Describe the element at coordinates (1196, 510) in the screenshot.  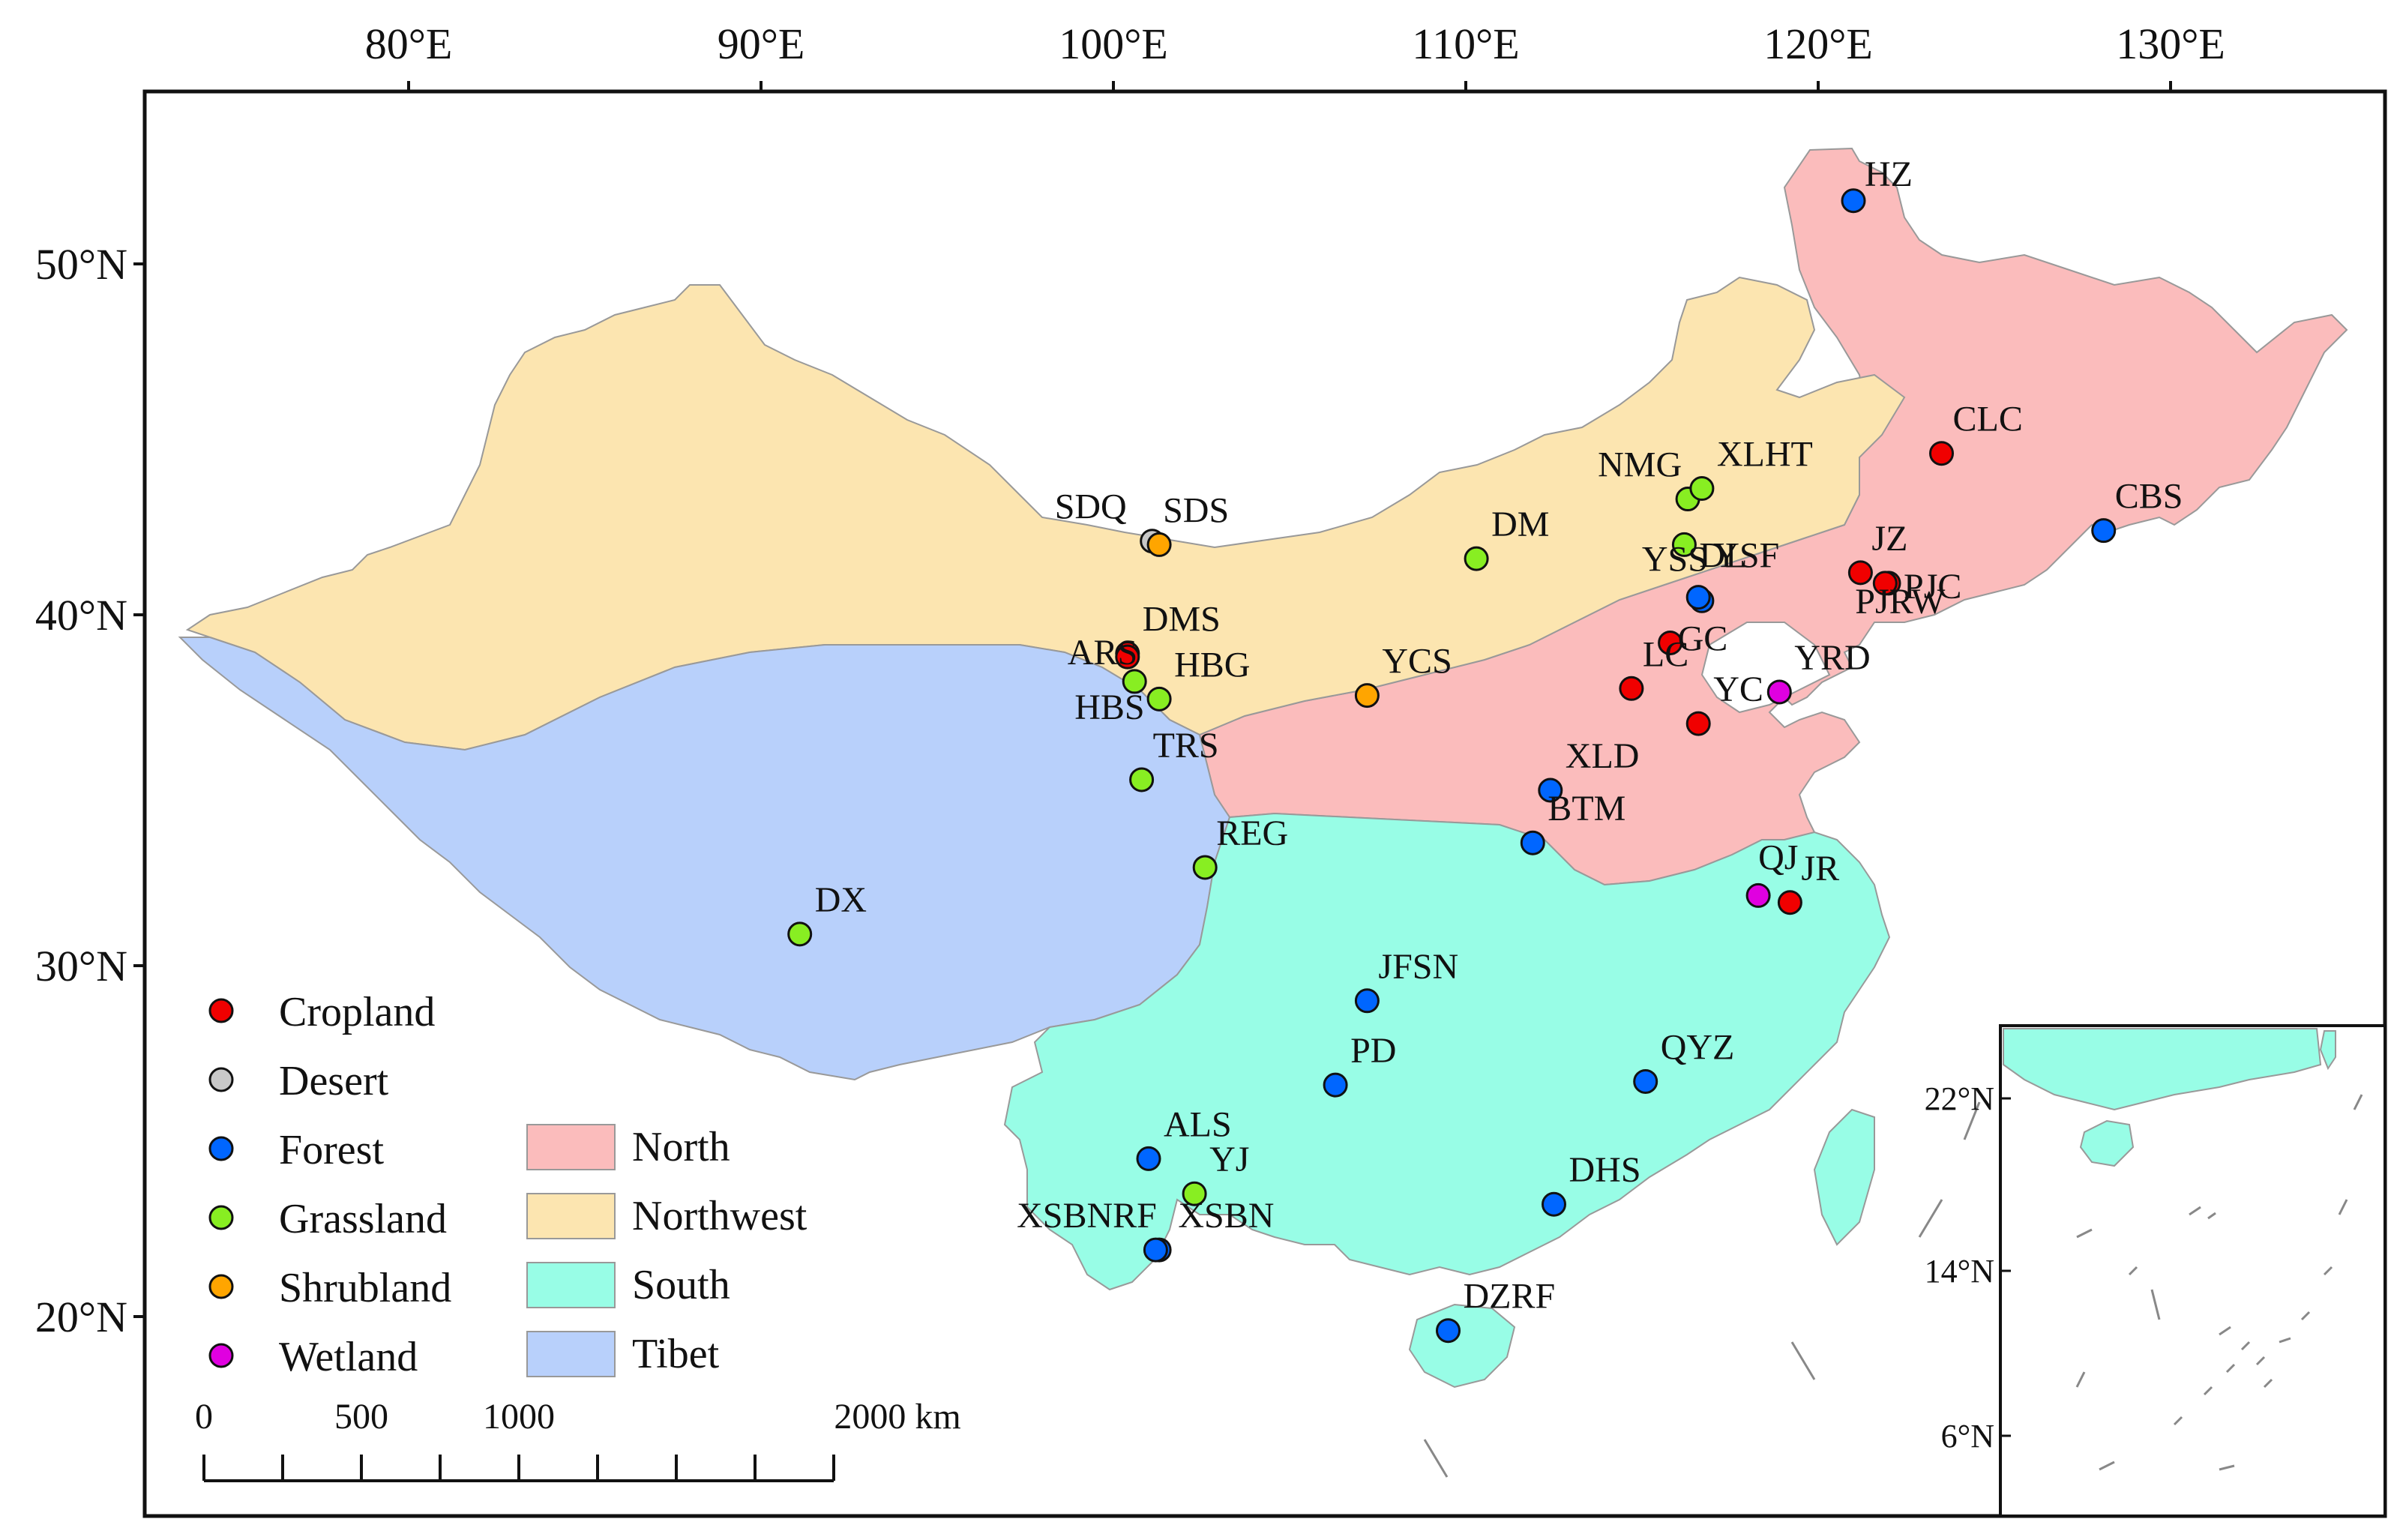
I see `site-label-sds: SDS` at that location.